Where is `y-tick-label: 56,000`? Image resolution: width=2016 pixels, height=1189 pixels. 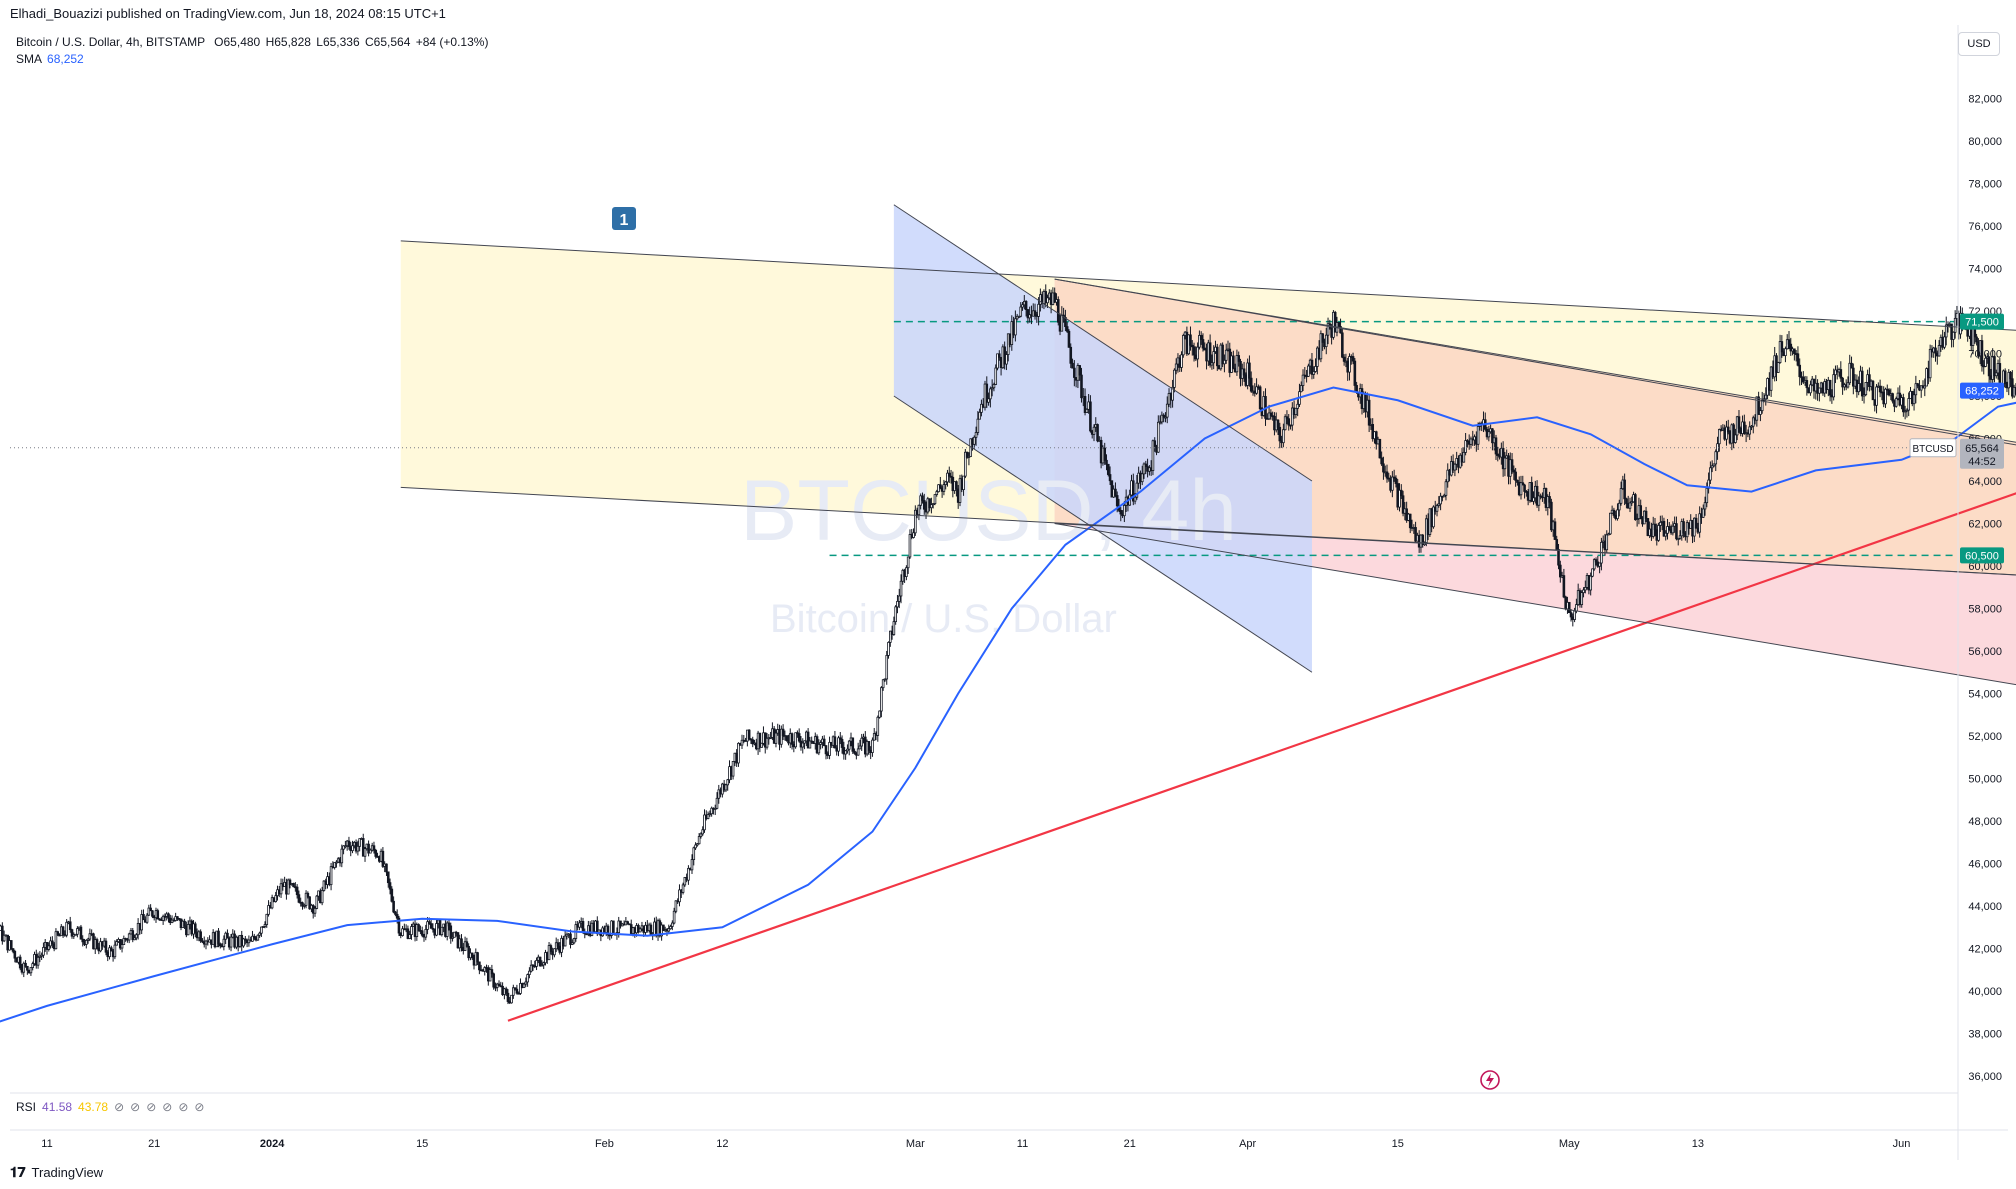 y-tick-label: 56,000 is located at coordinates (1985, 652).